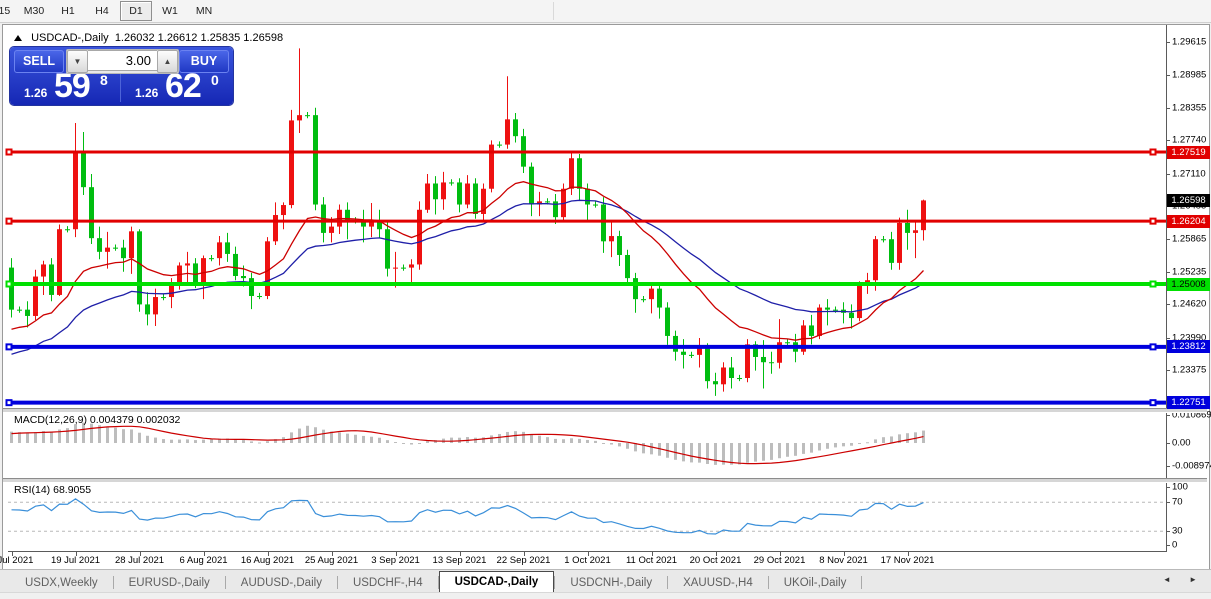  What do you see at coordinates (1189, 140) in the screenshot?
I see `price-tick-label: 1.27740` at bounding box center [1189, 140].